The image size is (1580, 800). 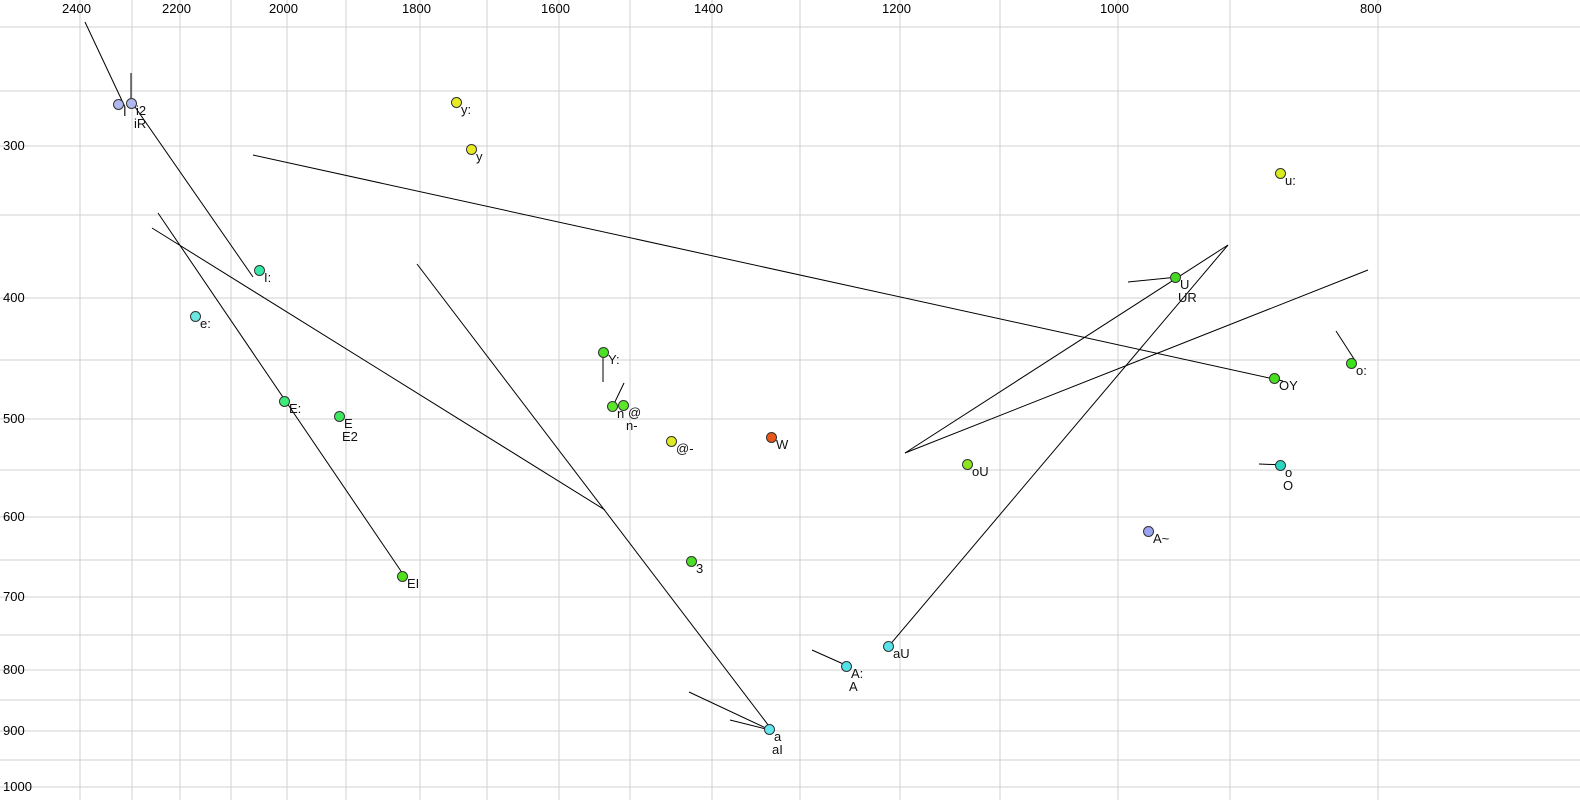 I want to click on data-point-label: e:, so click(x=205, y=323).